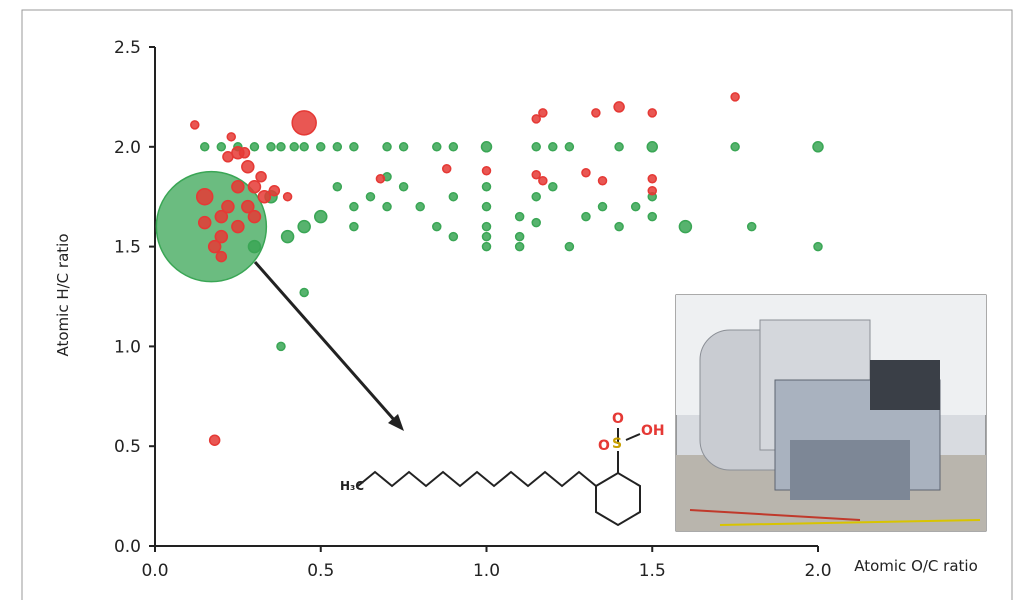 Image resolution: width=1015 pixels, height=600 pixels. I want to click on arrow, so click(325, 342).